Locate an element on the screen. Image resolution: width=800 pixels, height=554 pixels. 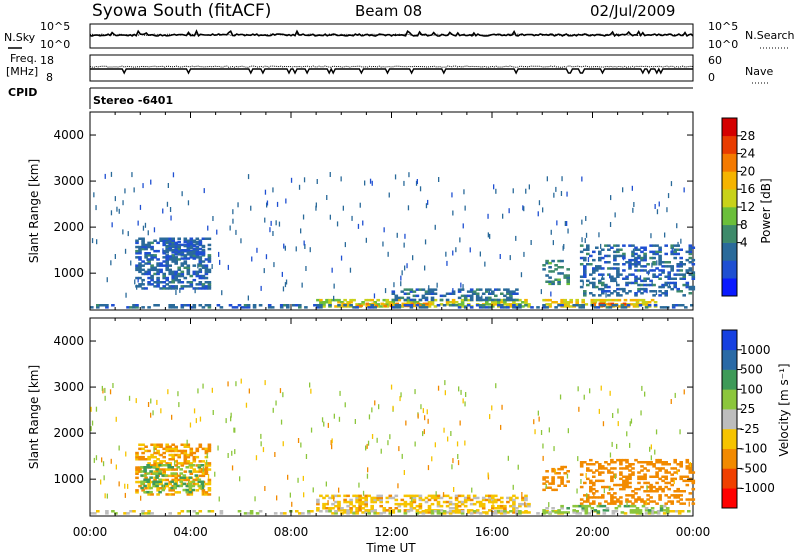
site-title: Syowa South (fitACF) is located at coordinates (181, 11).